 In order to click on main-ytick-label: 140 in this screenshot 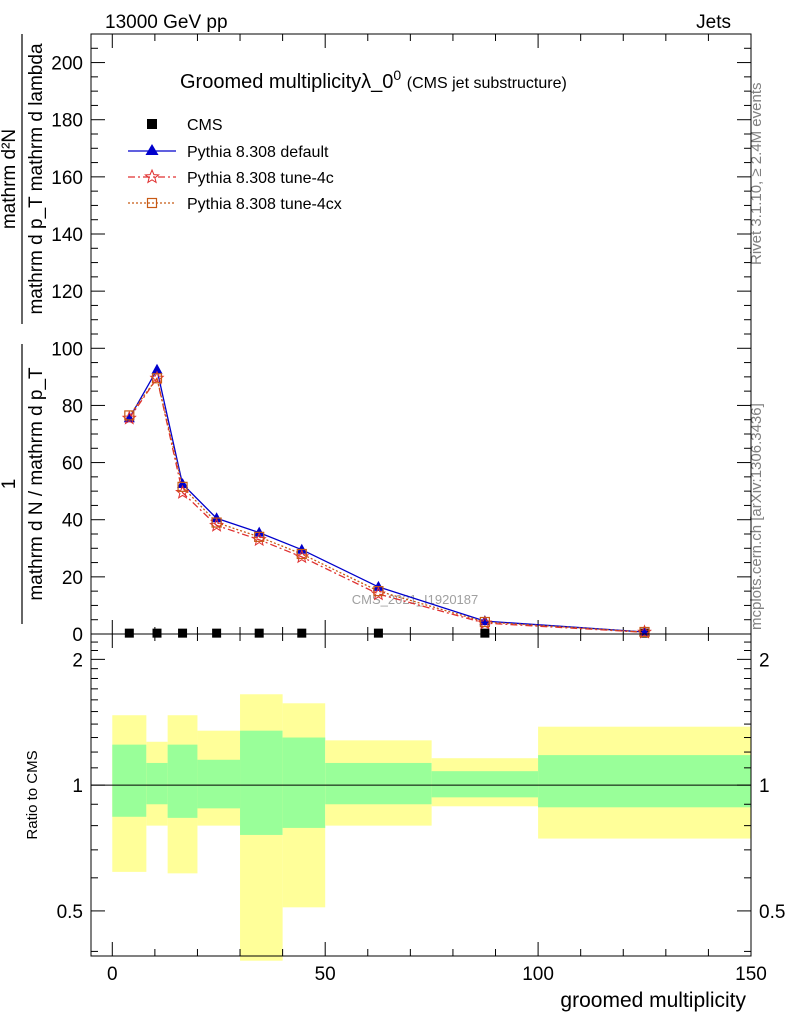, I will do `click(67, 235)`.